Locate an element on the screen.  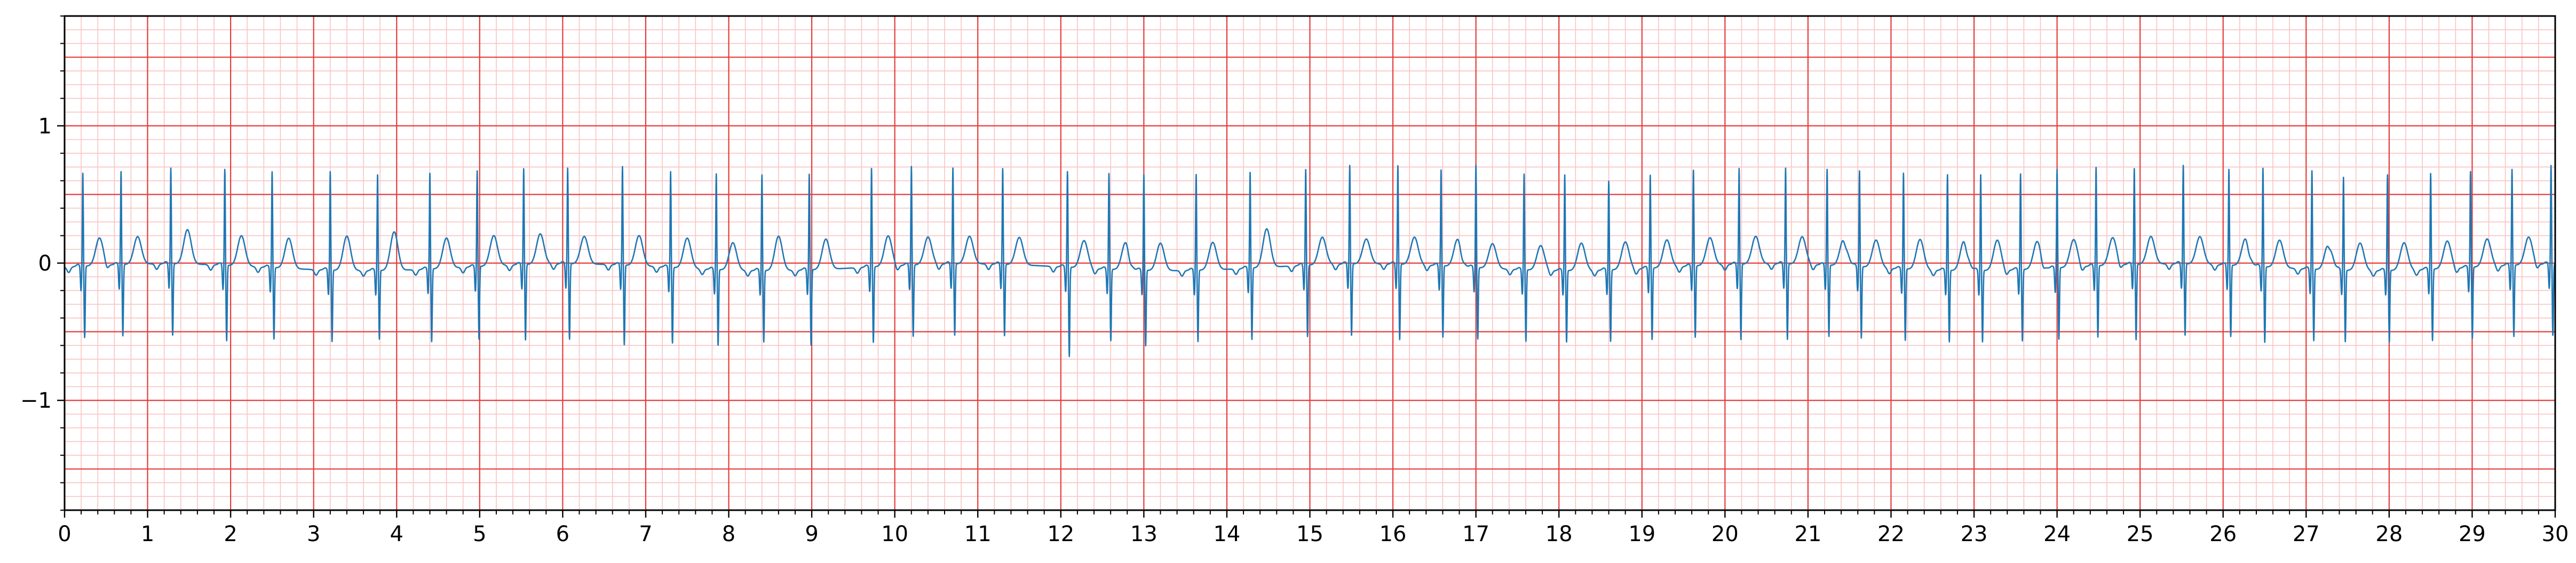
x-tick-label: 11 is located at coordinates (978, 534).